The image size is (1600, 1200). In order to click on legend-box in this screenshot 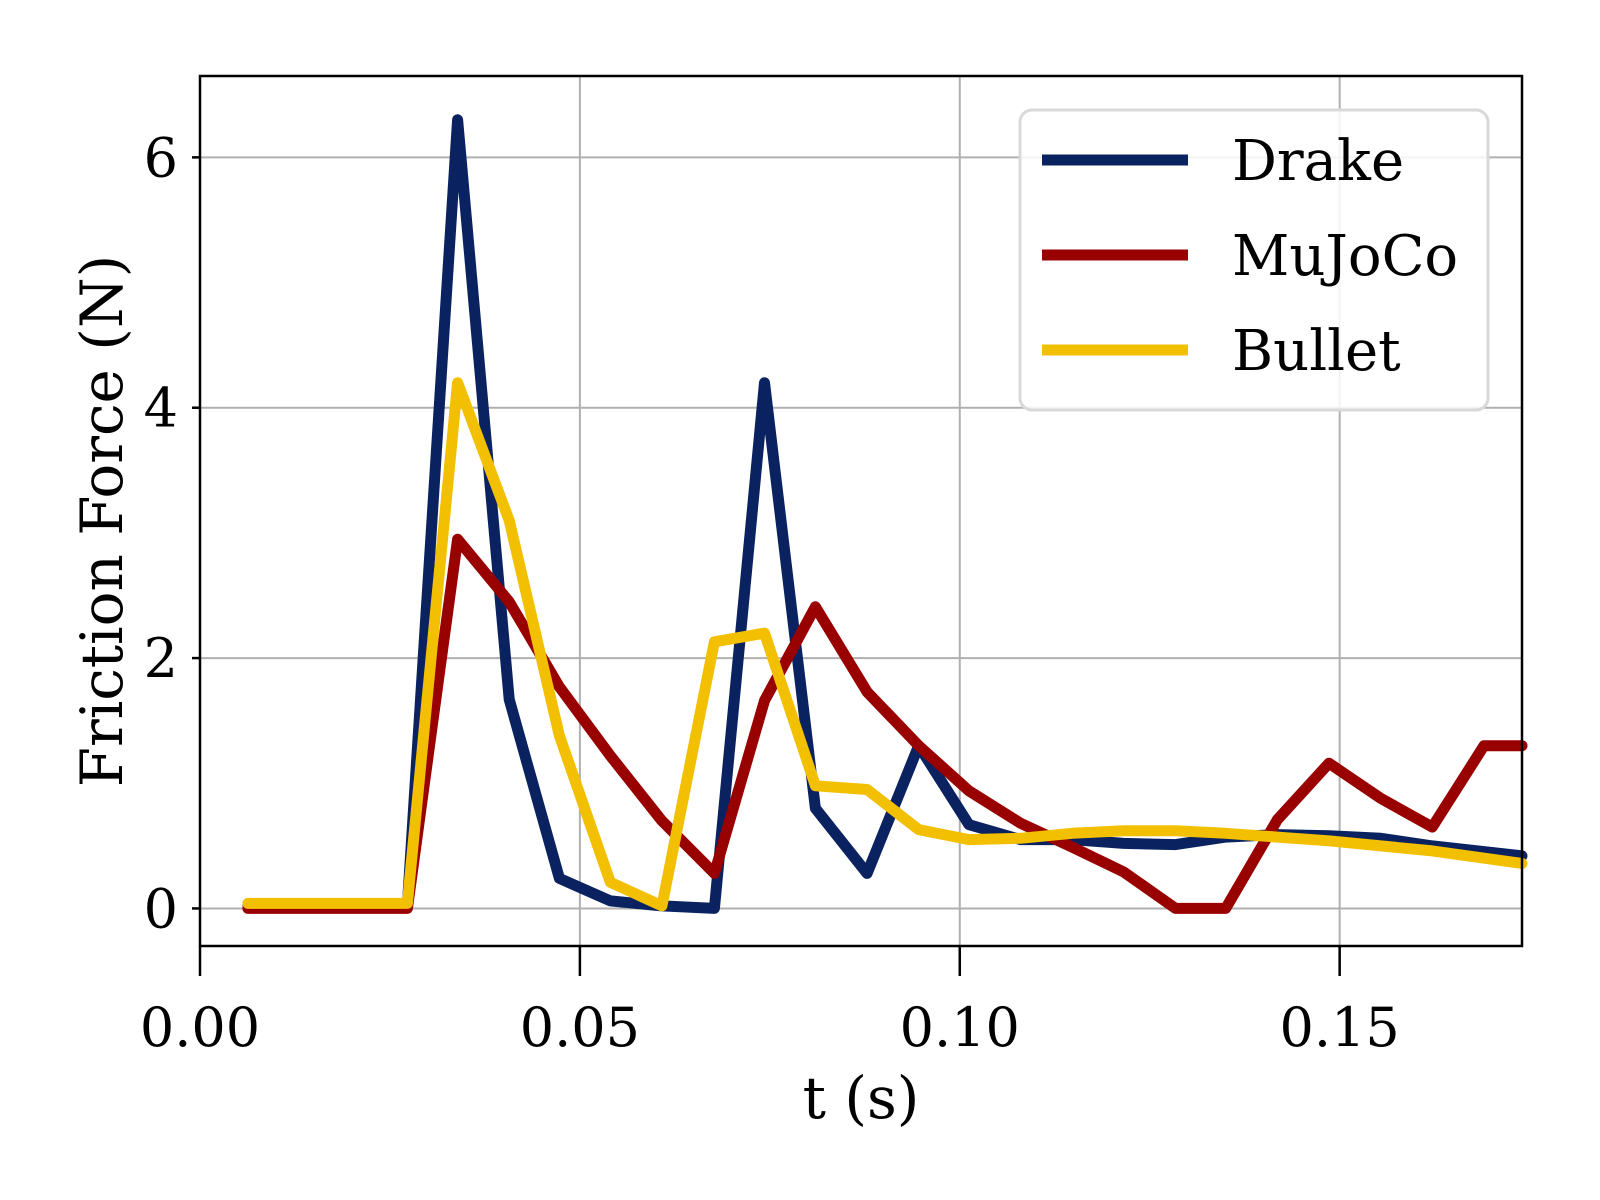, I will do `click(1254, 260)`.